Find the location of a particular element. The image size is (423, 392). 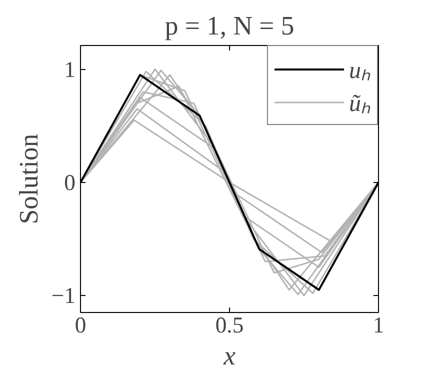

chart-title: p = 1, N = 5 is located at coordinates (229, 25).